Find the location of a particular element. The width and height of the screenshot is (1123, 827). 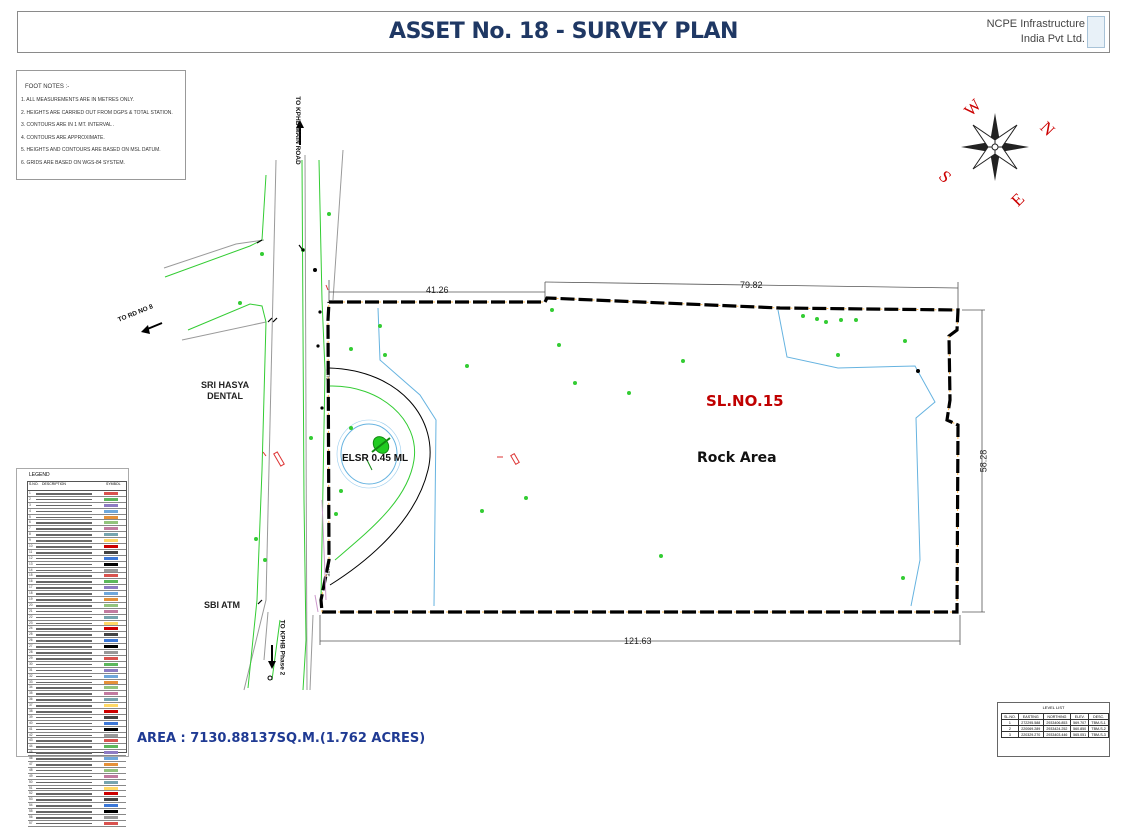

level-cell: 565.051 is located at coordinates (1080, 734).